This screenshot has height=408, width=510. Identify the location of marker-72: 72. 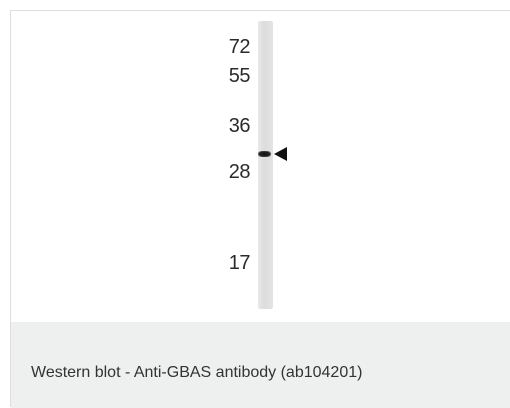
(239, 47).